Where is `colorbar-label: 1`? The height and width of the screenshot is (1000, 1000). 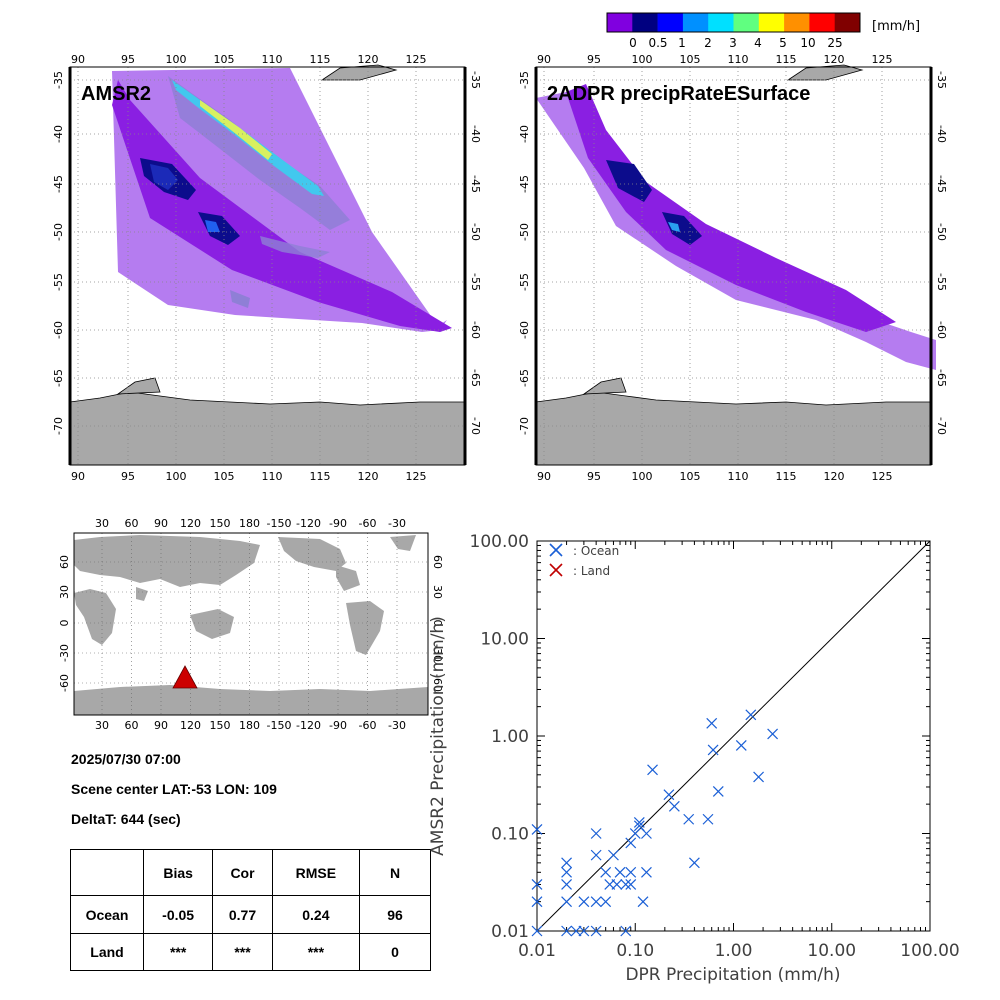 colorbar-label: 1 is located at coordinates (682, 43).